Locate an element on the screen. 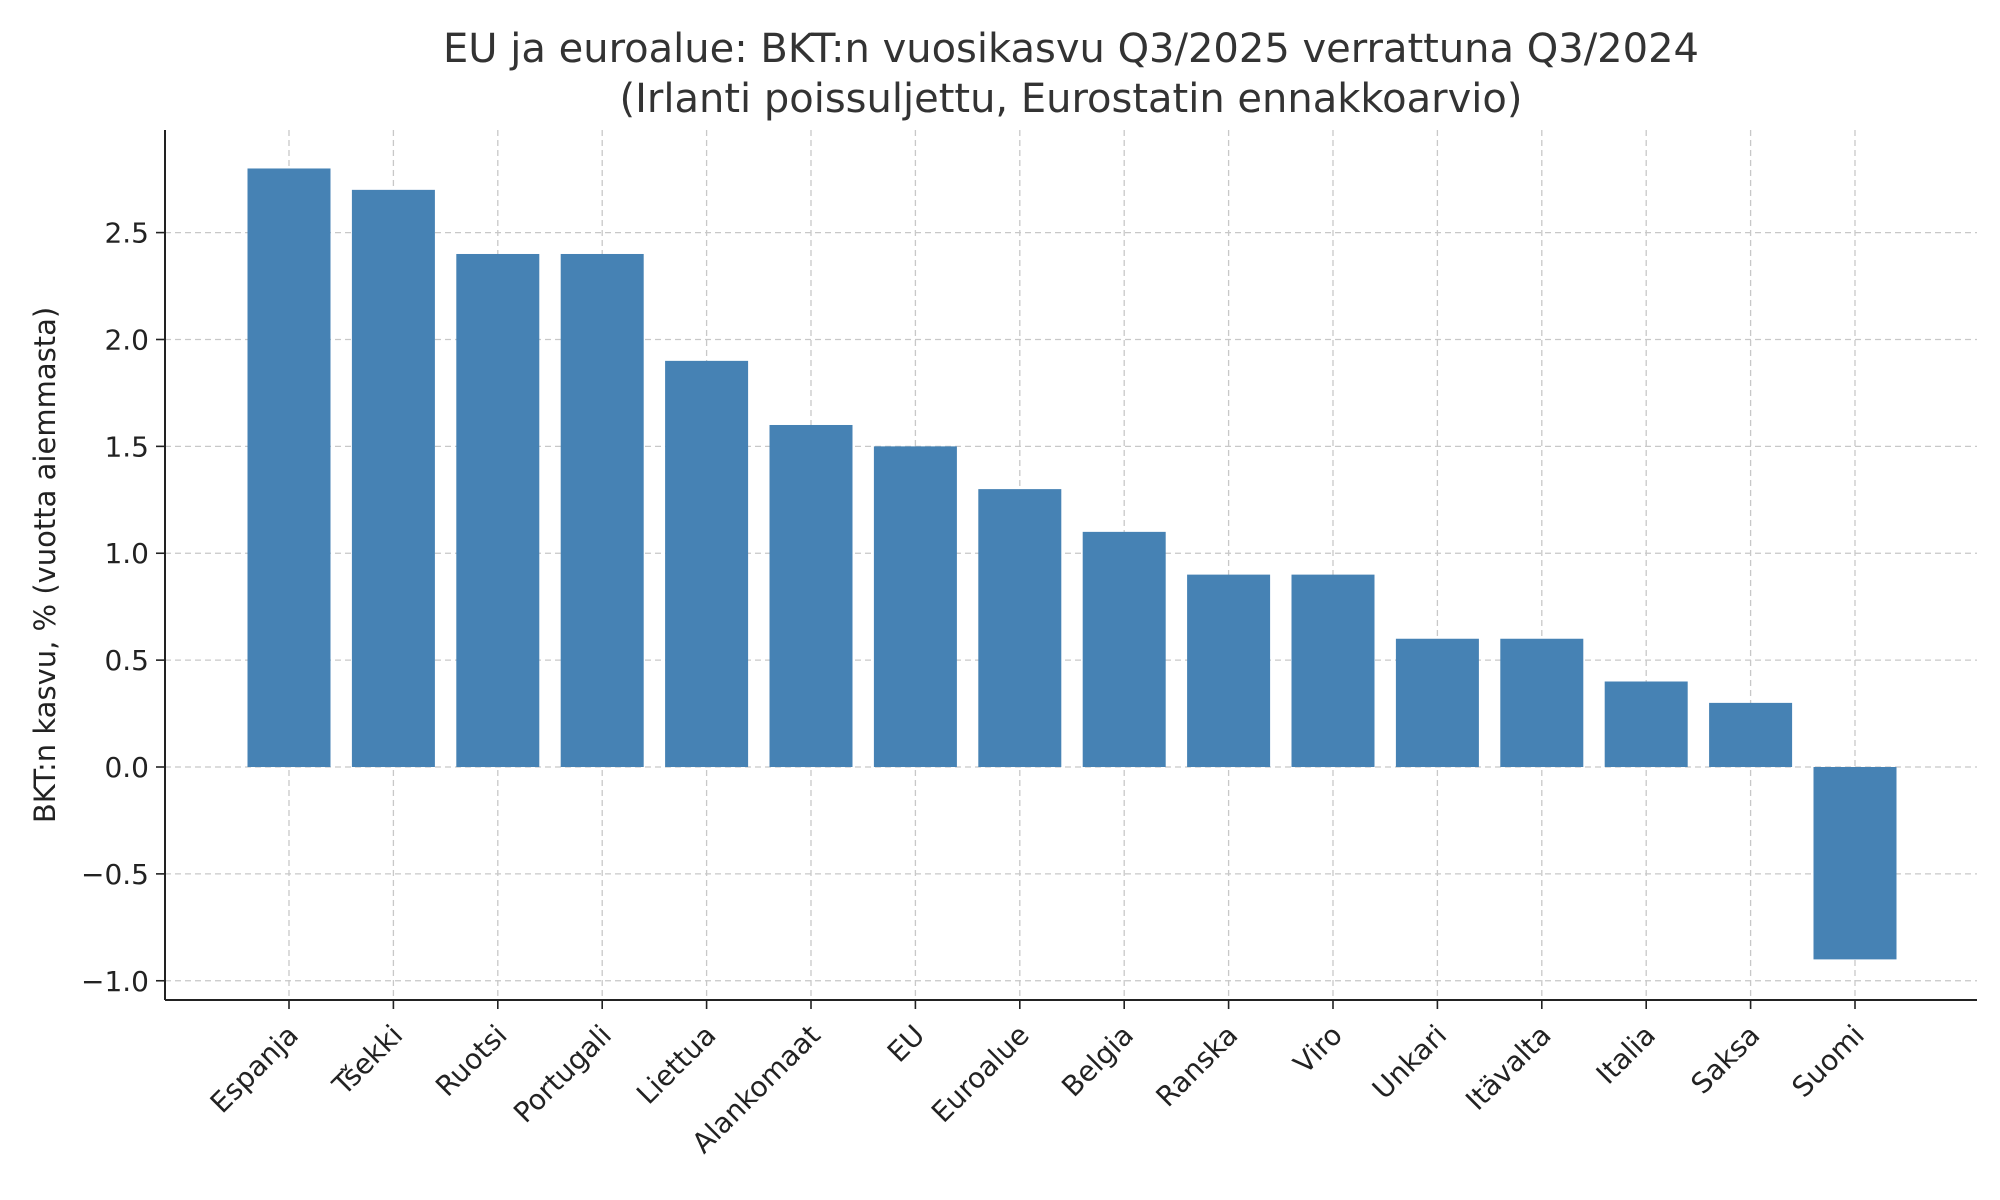 Image resolution: width=2000 pixels, height=1200 pixels. bar-unkari is located at coordinates (1437, 703).